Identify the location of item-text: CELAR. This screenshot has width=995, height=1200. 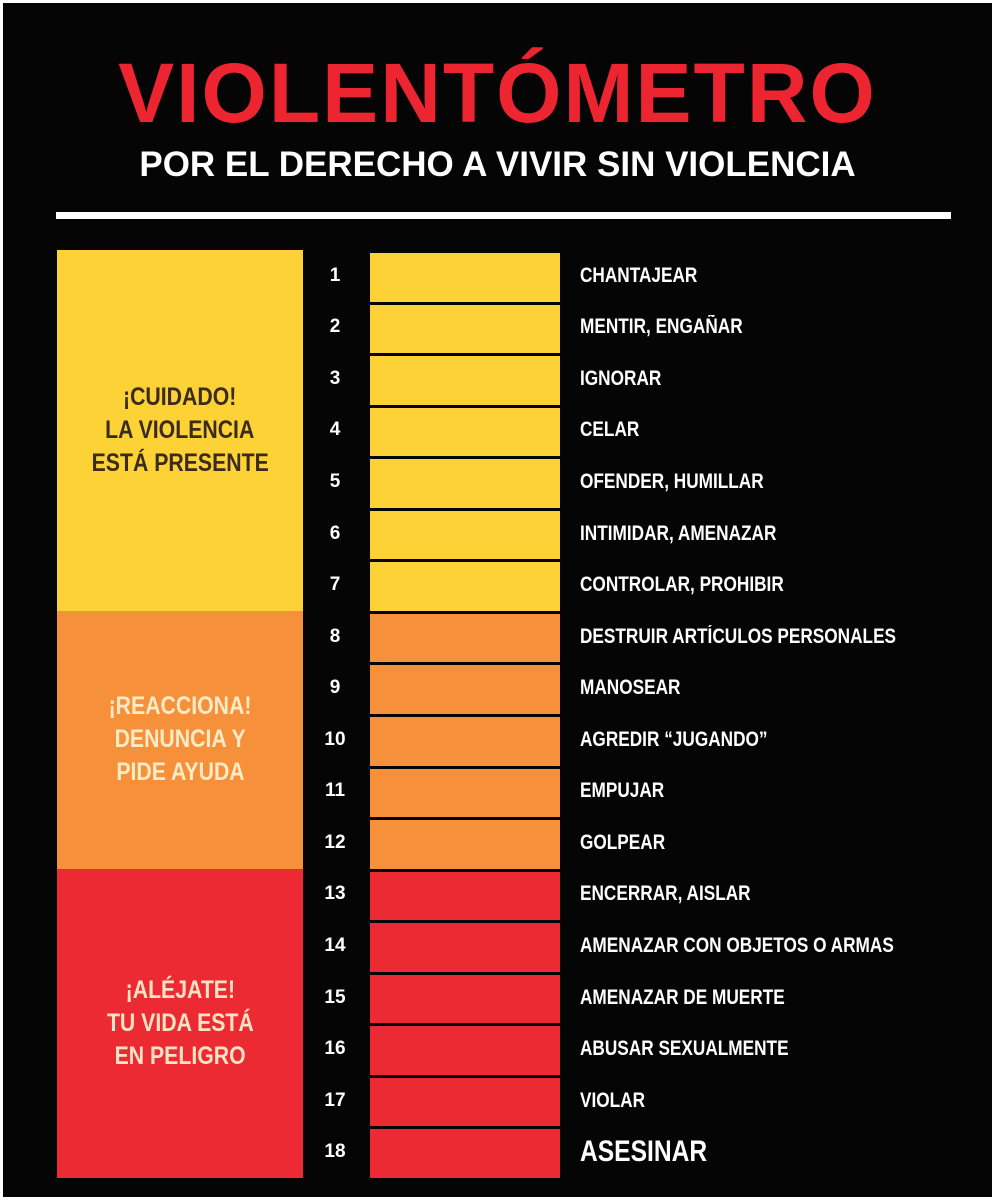
(610, 430).